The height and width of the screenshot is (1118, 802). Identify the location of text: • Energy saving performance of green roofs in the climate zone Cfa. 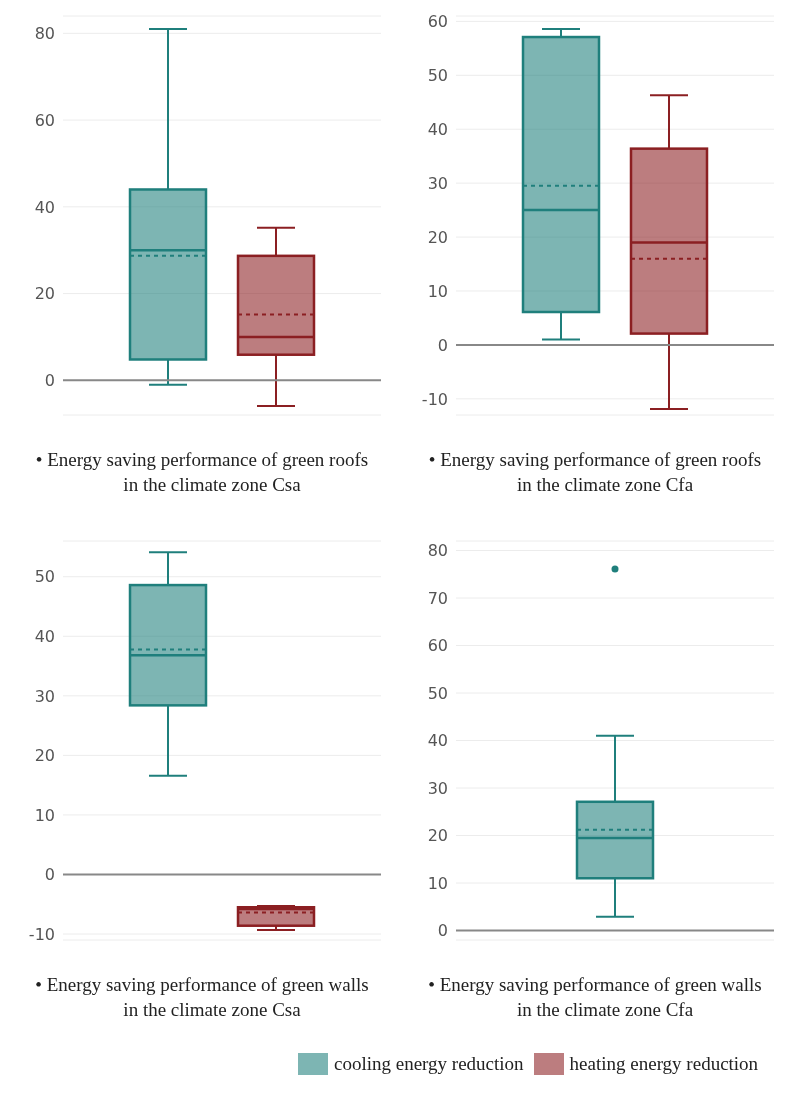
(595, 472).